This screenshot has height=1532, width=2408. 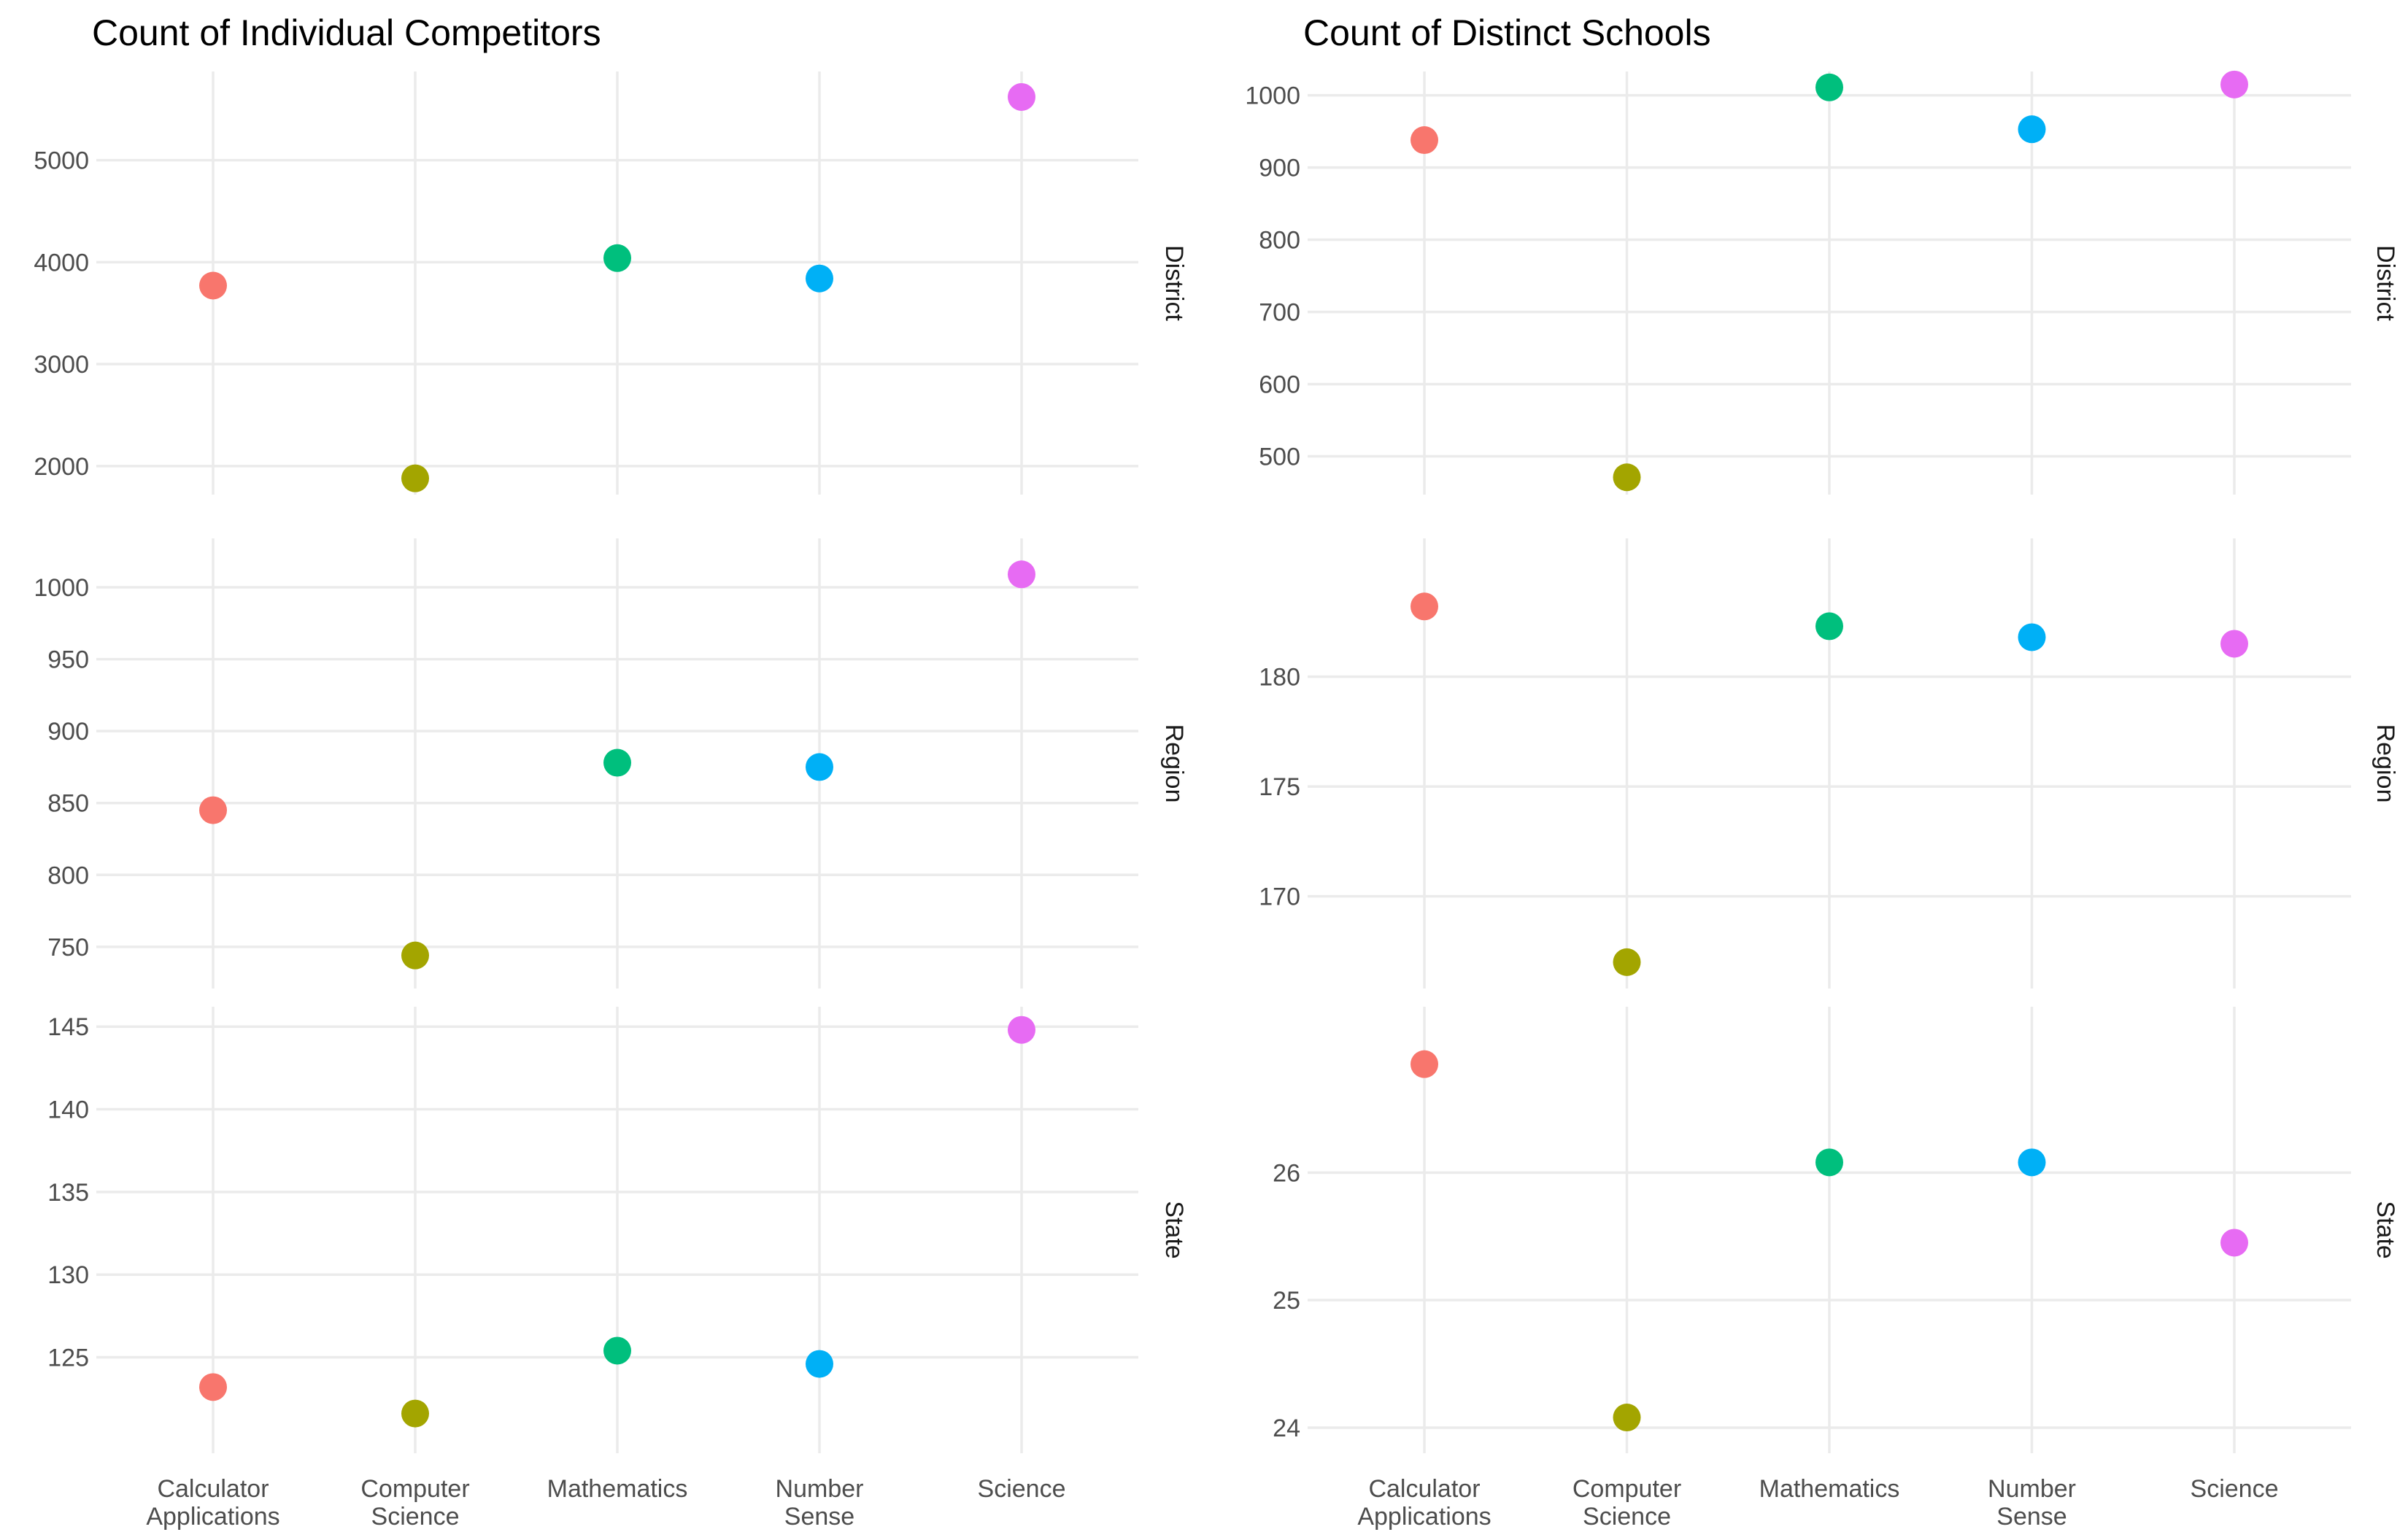 I want to click on y-tick-label: 2000, so click(x=61, y=467).